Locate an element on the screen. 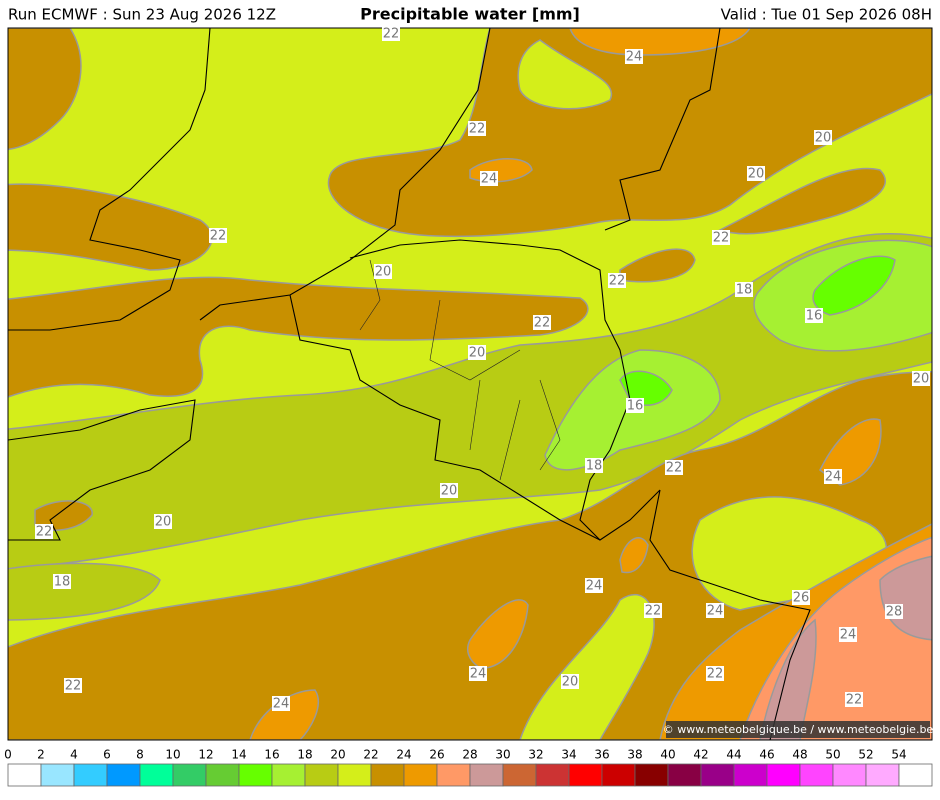  colorbar-tick-label: 44 is located at coordinates (733, 755).